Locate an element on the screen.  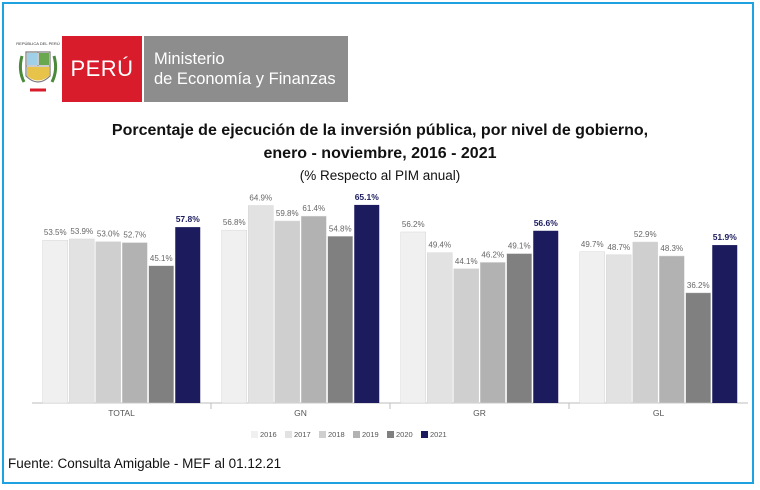
bar-2018-total is located at coordinates (108, 322).